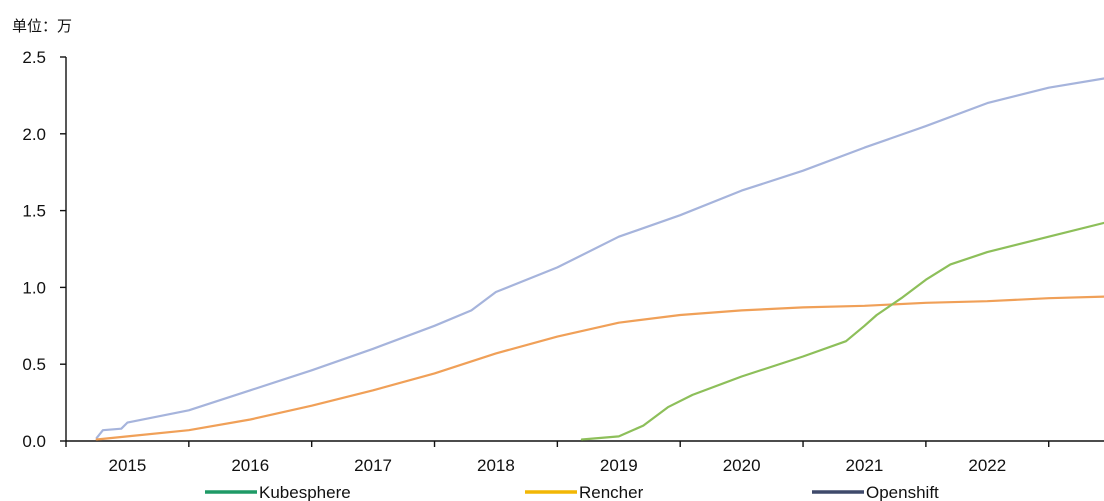 Image resolution: width=1104 pixels, height=501 pixels. Describe the element at coordinates (34, 441) in the screenshot. I see `y-tick-label: 0.0` at that location.